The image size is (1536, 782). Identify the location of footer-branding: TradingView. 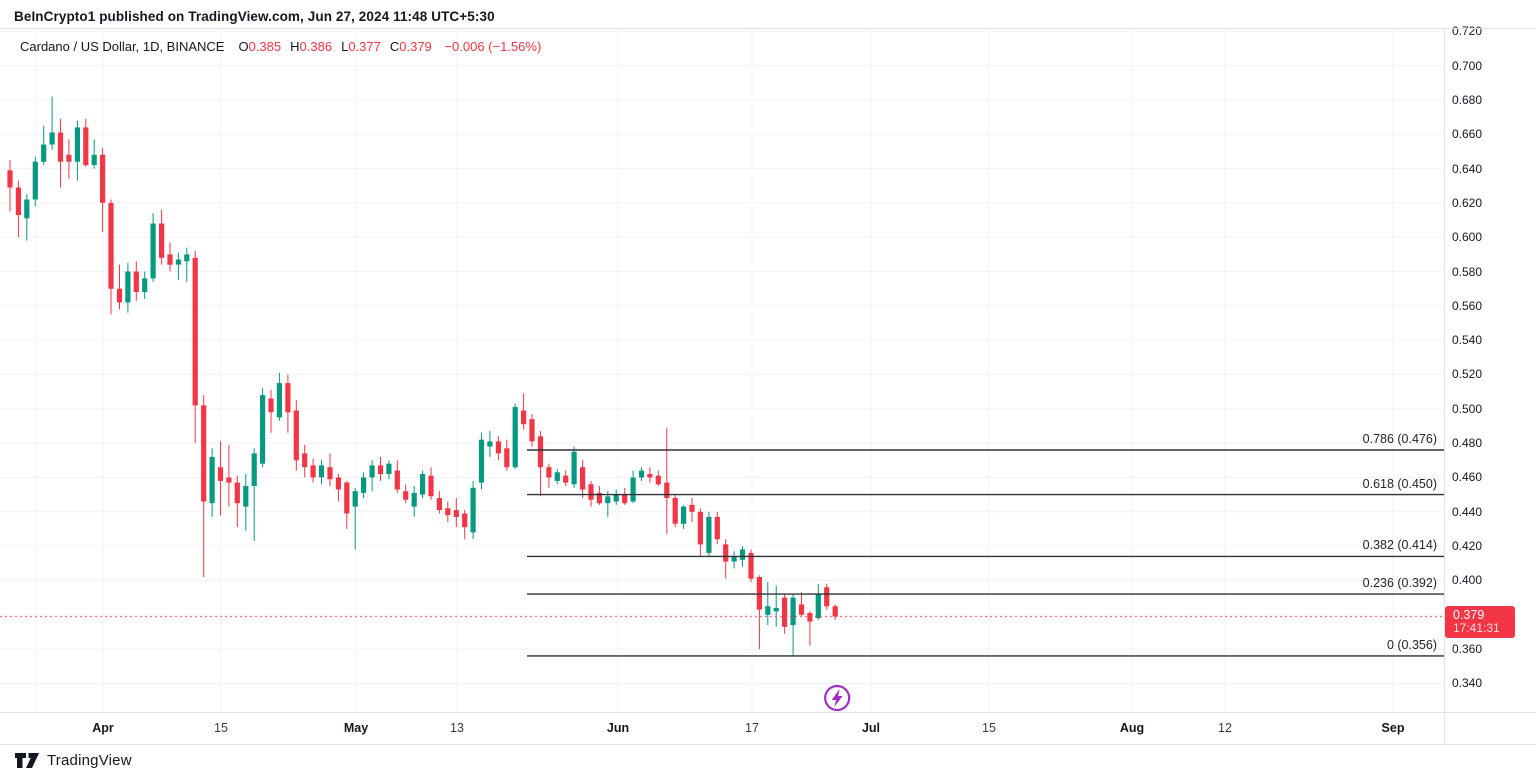
(73, 760).